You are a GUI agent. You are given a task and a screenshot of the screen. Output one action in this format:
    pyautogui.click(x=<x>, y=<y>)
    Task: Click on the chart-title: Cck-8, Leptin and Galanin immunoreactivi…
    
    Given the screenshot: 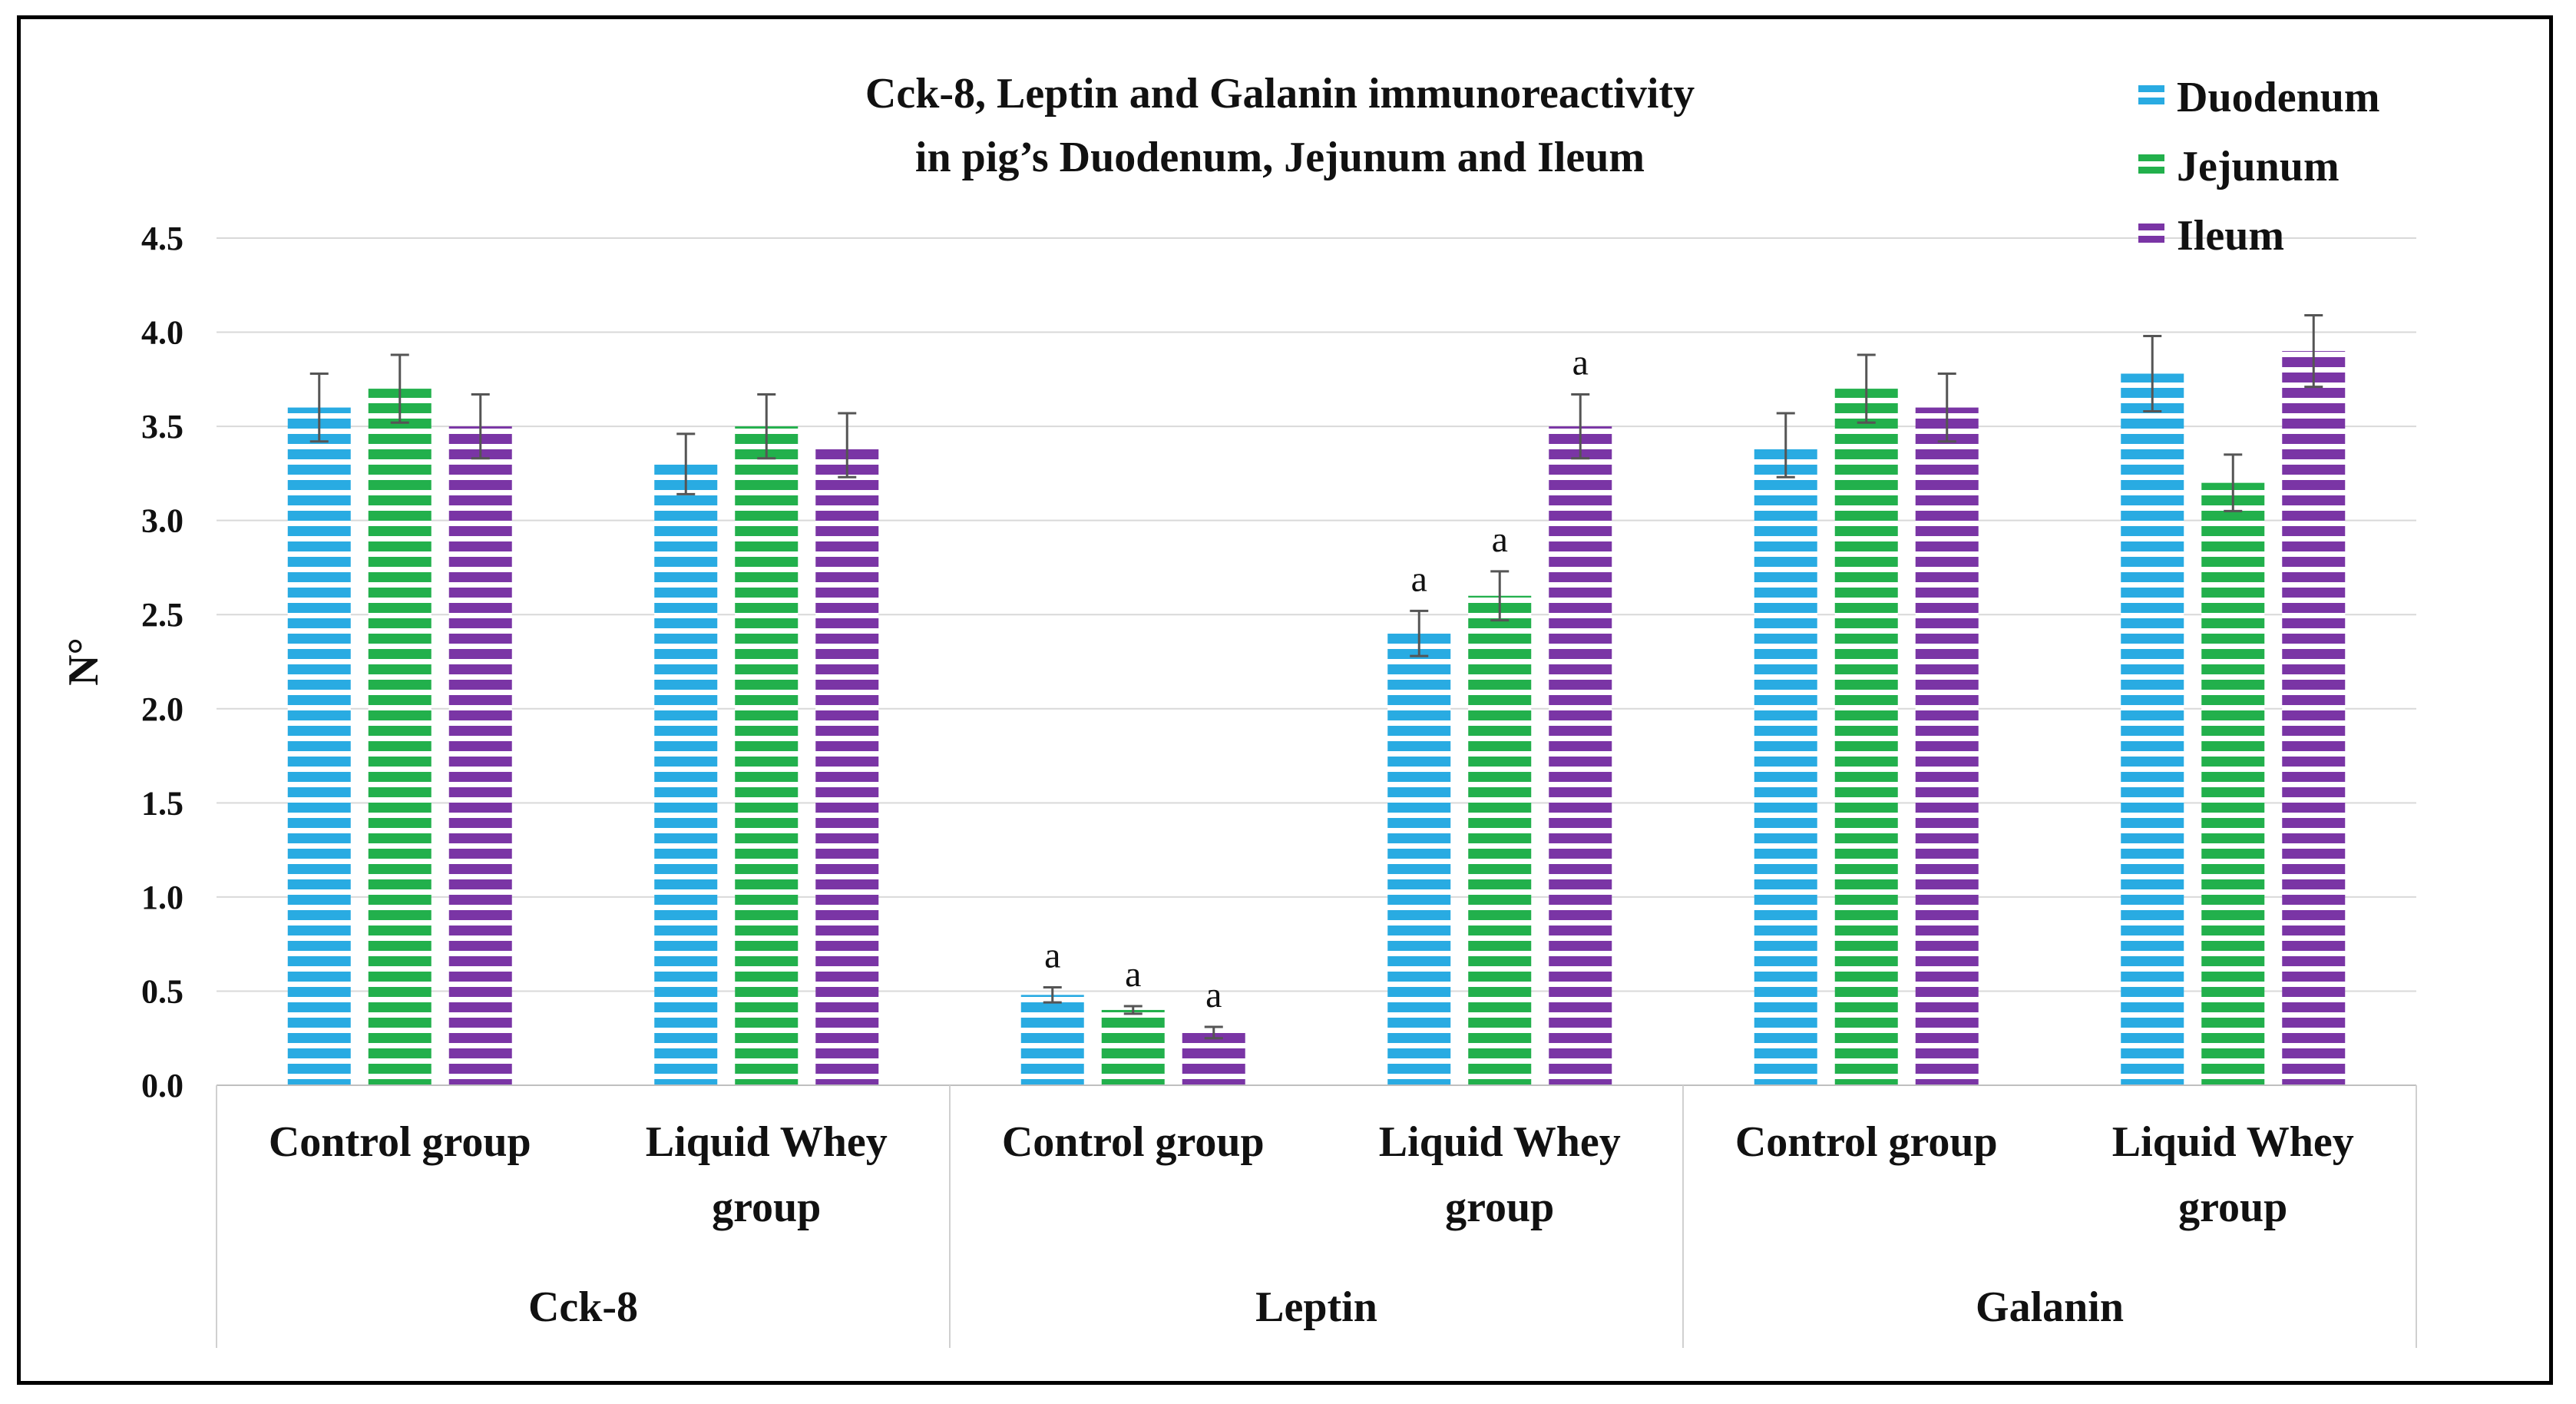 What is the action you would take?
    pyautogui.click(x=1280, y=94)
    